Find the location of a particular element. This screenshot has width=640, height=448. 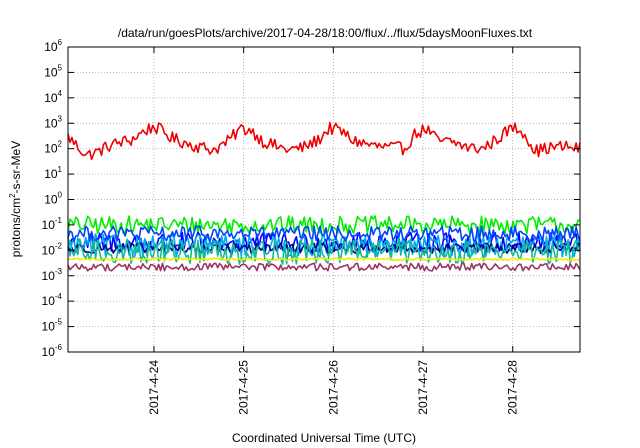

y-axis-label: protons/cm2-s-sr-MeV is located at coordinates (15, 199).